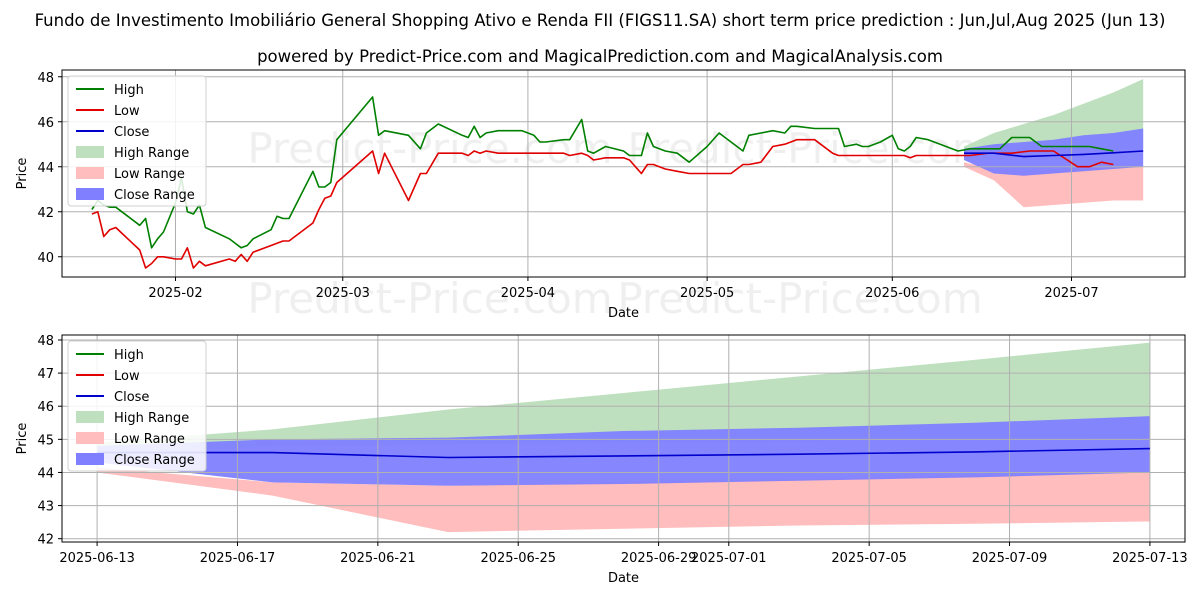 This screenshot has width=1200, height=600. Describe the element at coordinates (45, 440) in the screenshot. I see `y-tick-label: 45` at that location.